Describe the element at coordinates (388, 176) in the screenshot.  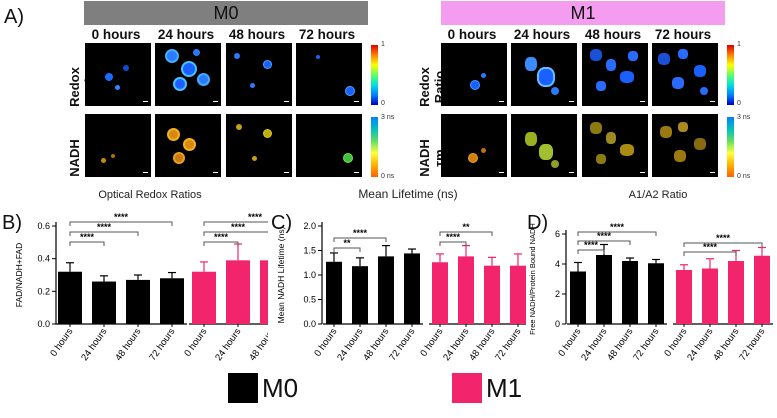
I see `colorbar-nadh-m0-bottom: 0 ns` at that location.